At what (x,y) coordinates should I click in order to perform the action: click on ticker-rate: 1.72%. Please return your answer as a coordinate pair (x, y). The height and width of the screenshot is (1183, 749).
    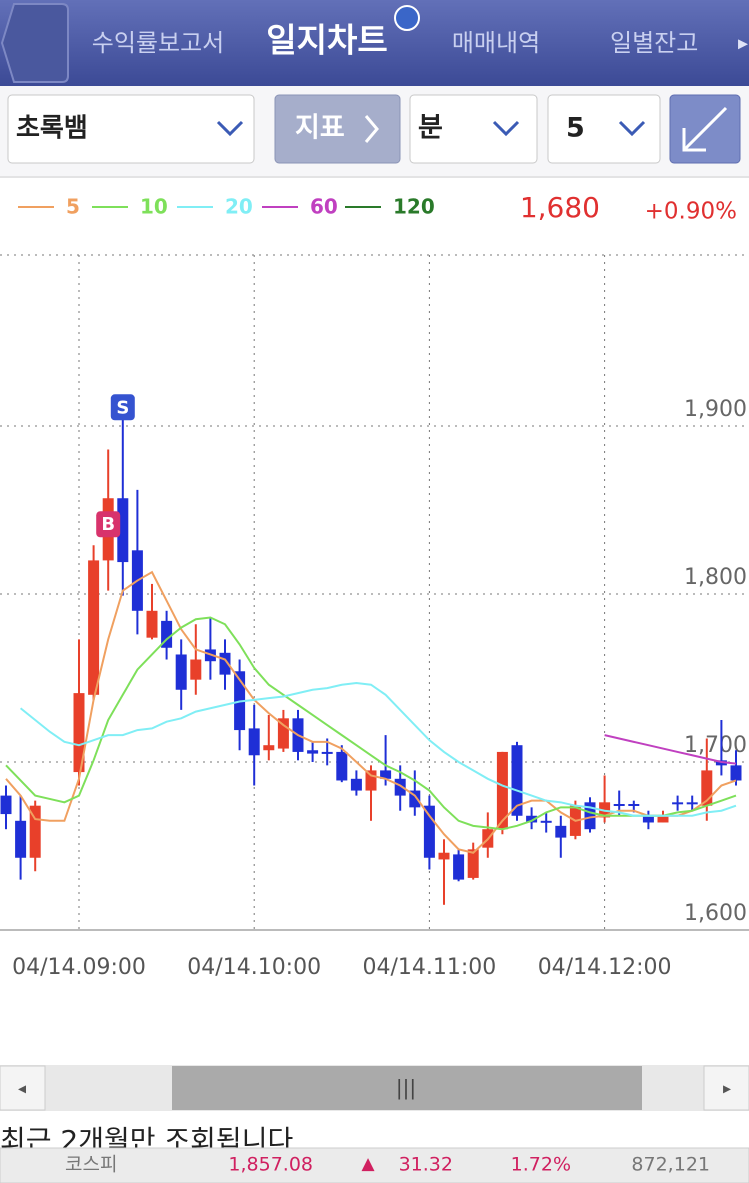
    Looking at the image, I should click on (541, 1165).